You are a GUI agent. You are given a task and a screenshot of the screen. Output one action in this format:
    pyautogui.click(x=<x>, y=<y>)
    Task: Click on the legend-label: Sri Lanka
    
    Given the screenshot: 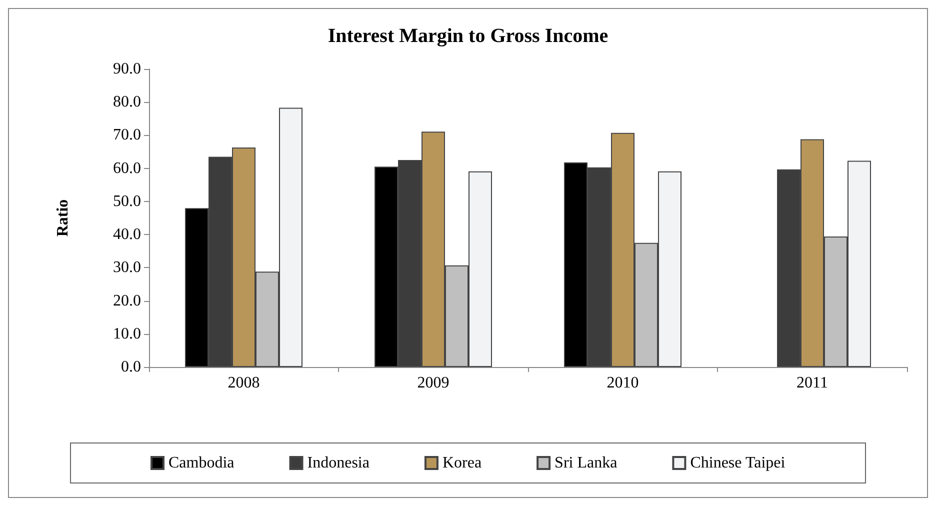 What is the action you would take?
    pyautogui.click(x=586, y=463)
    